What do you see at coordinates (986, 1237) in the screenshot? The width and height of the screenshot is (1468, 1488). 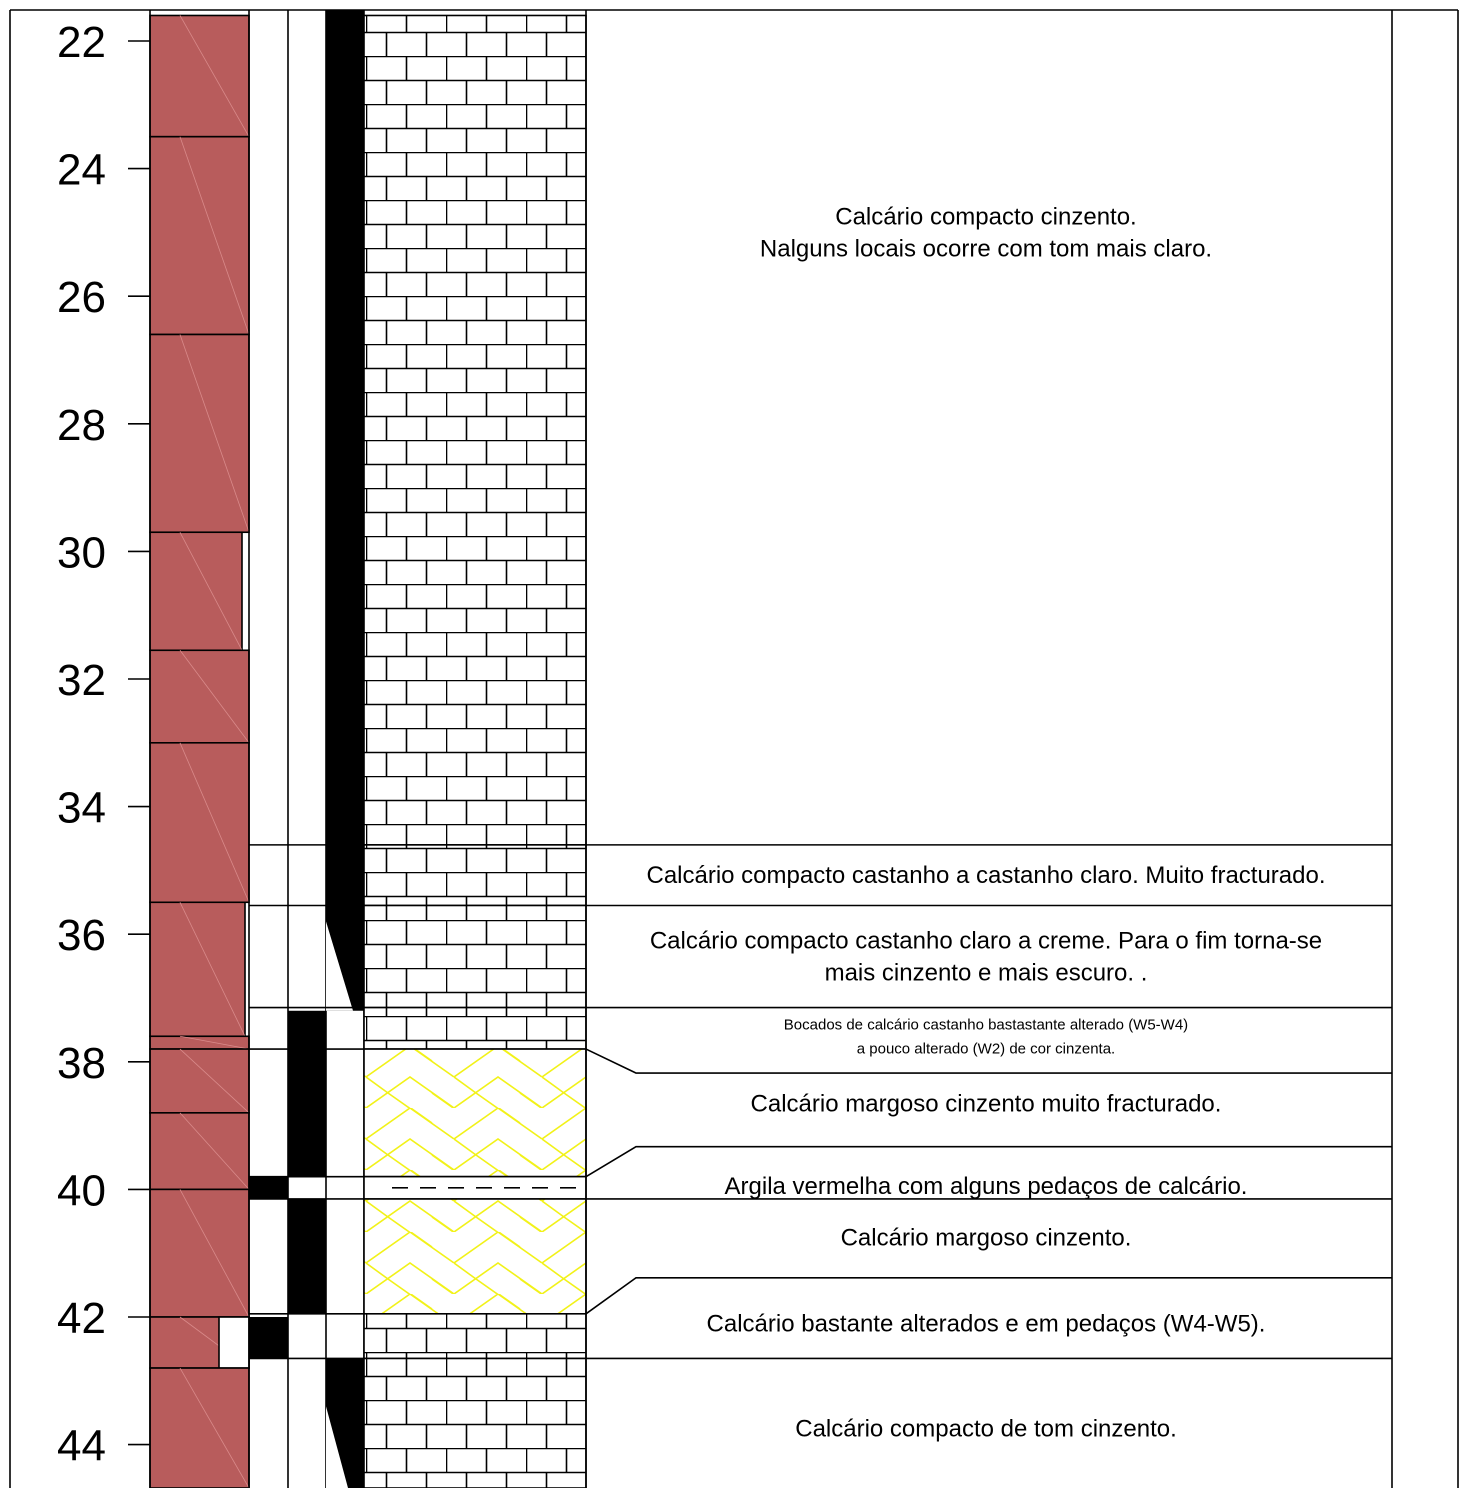 I see `layer-description: Calcário margoso cinzento.` at bounding box center [986, 1237].